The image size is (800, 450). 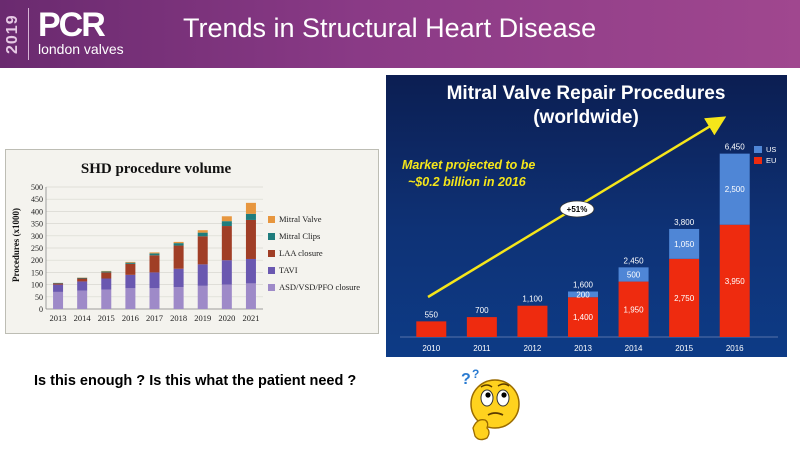 I want to click on y-tick-label: 450, so click(x=37, y=199).